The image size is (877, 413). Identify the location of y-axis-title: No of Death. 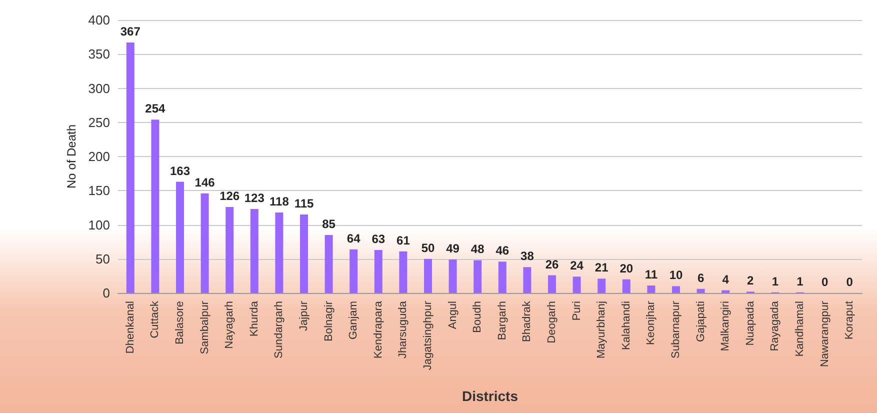
(71, 156).